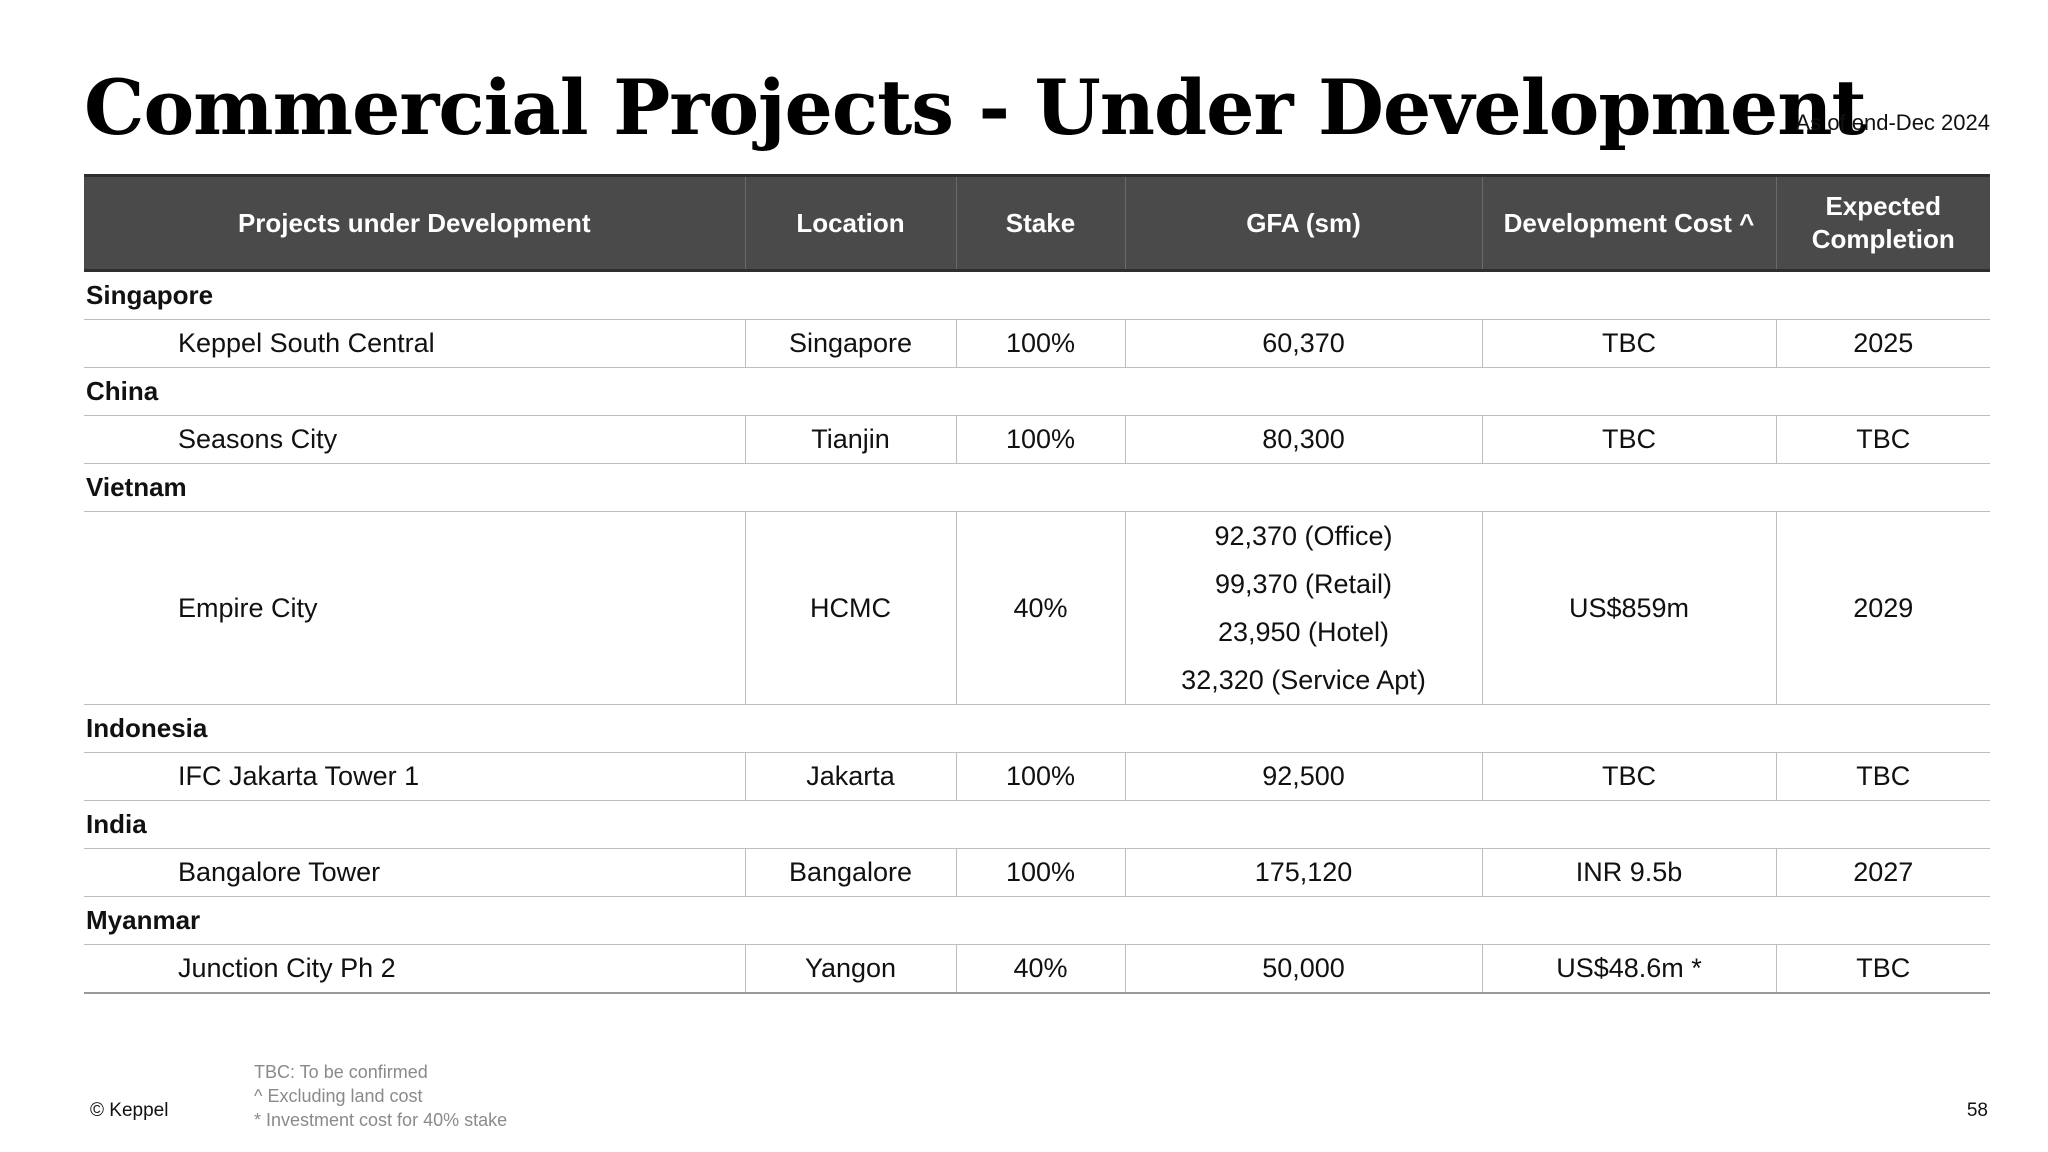 This screenshot has height=1152, width=2048. What do you see at coordinates (338, 1096) in the screenshot?
I see `footnote-land-cost: ^ Excluding land cost` at bounding box center [338, 1096].